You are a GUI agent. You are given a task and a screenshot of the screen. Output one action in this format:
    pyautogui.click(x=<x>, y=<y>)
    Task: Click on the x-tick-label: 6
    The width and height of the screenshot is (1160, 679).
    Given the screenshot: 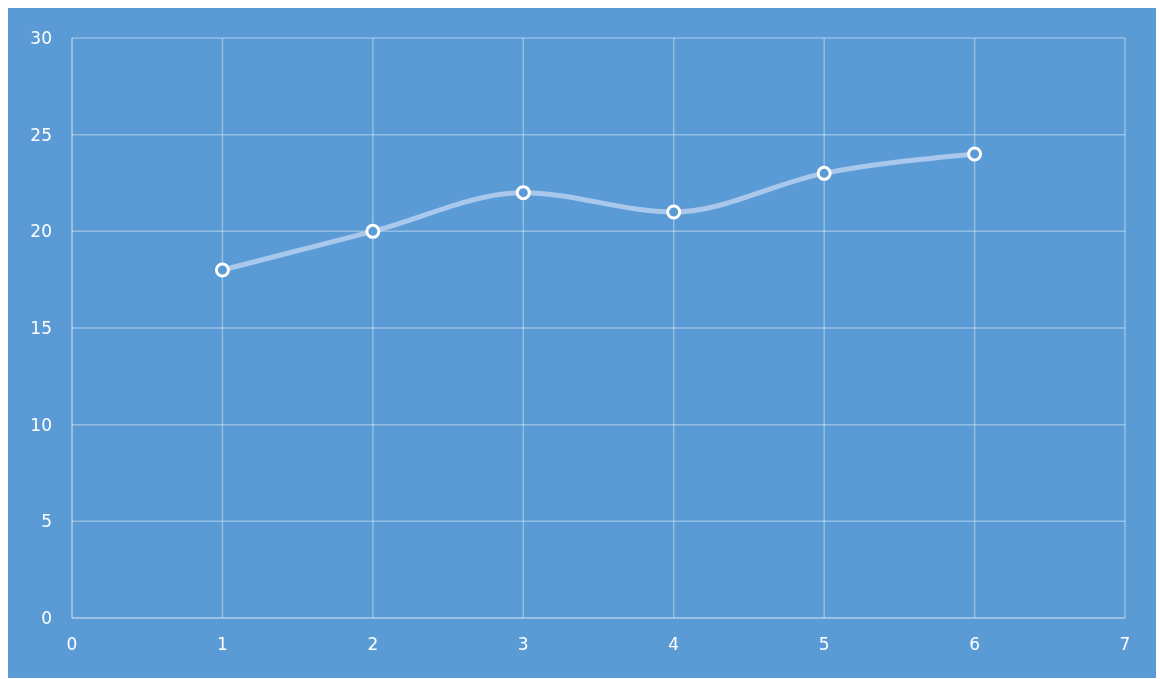 What is the action you would take?
    pyautogui.click(x=974, y=644)
    